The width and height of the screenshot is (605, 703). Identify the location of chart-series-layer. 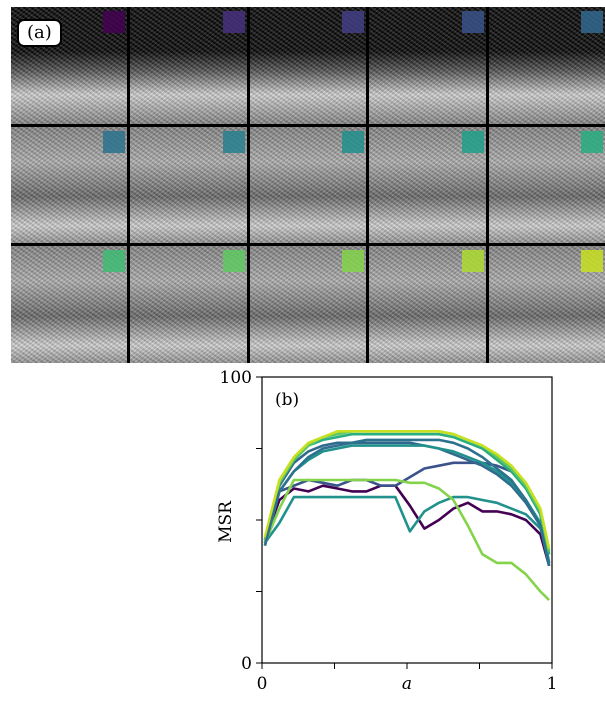
(407, 515).